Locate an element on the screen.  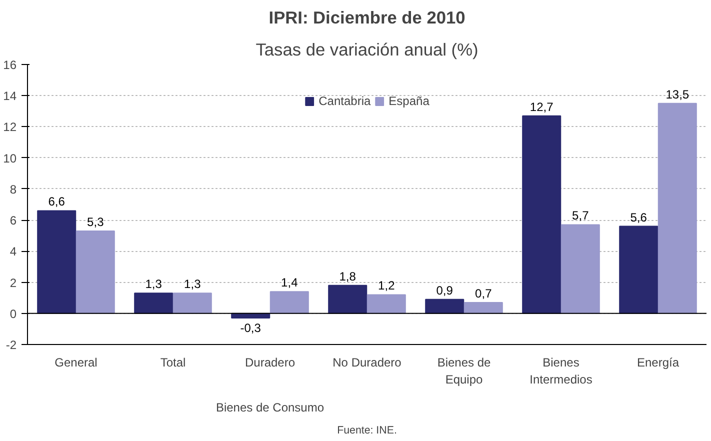
data-label: 12,7 is located at coordinates (542, 107).